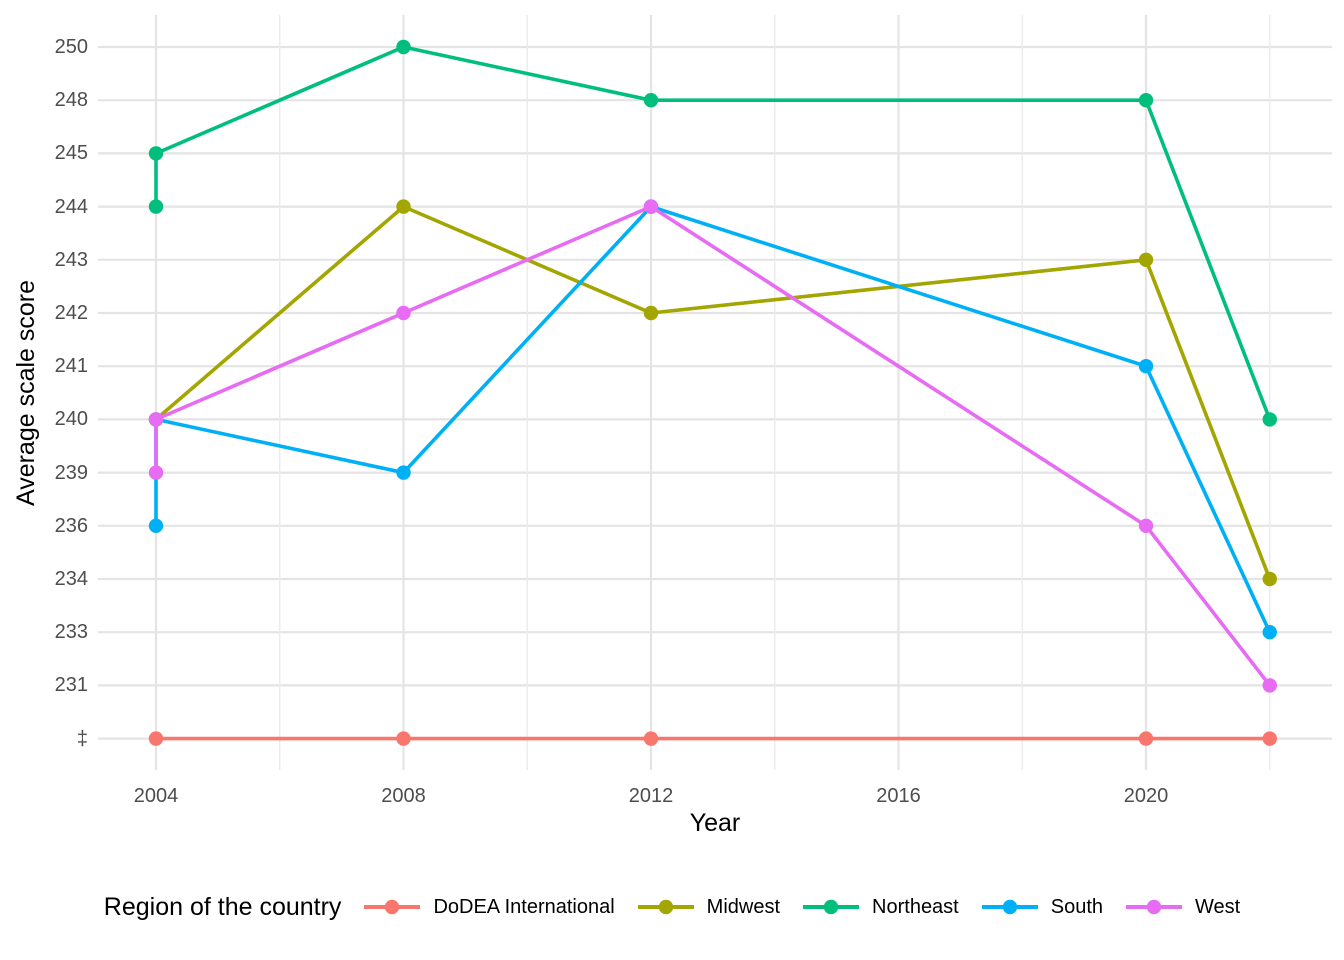 The width and height of the screenshot is (1344, 960). Describe the element at coordinates (71, 153) in the screenshot. I see `y-tick-label-245: 245` at that location.